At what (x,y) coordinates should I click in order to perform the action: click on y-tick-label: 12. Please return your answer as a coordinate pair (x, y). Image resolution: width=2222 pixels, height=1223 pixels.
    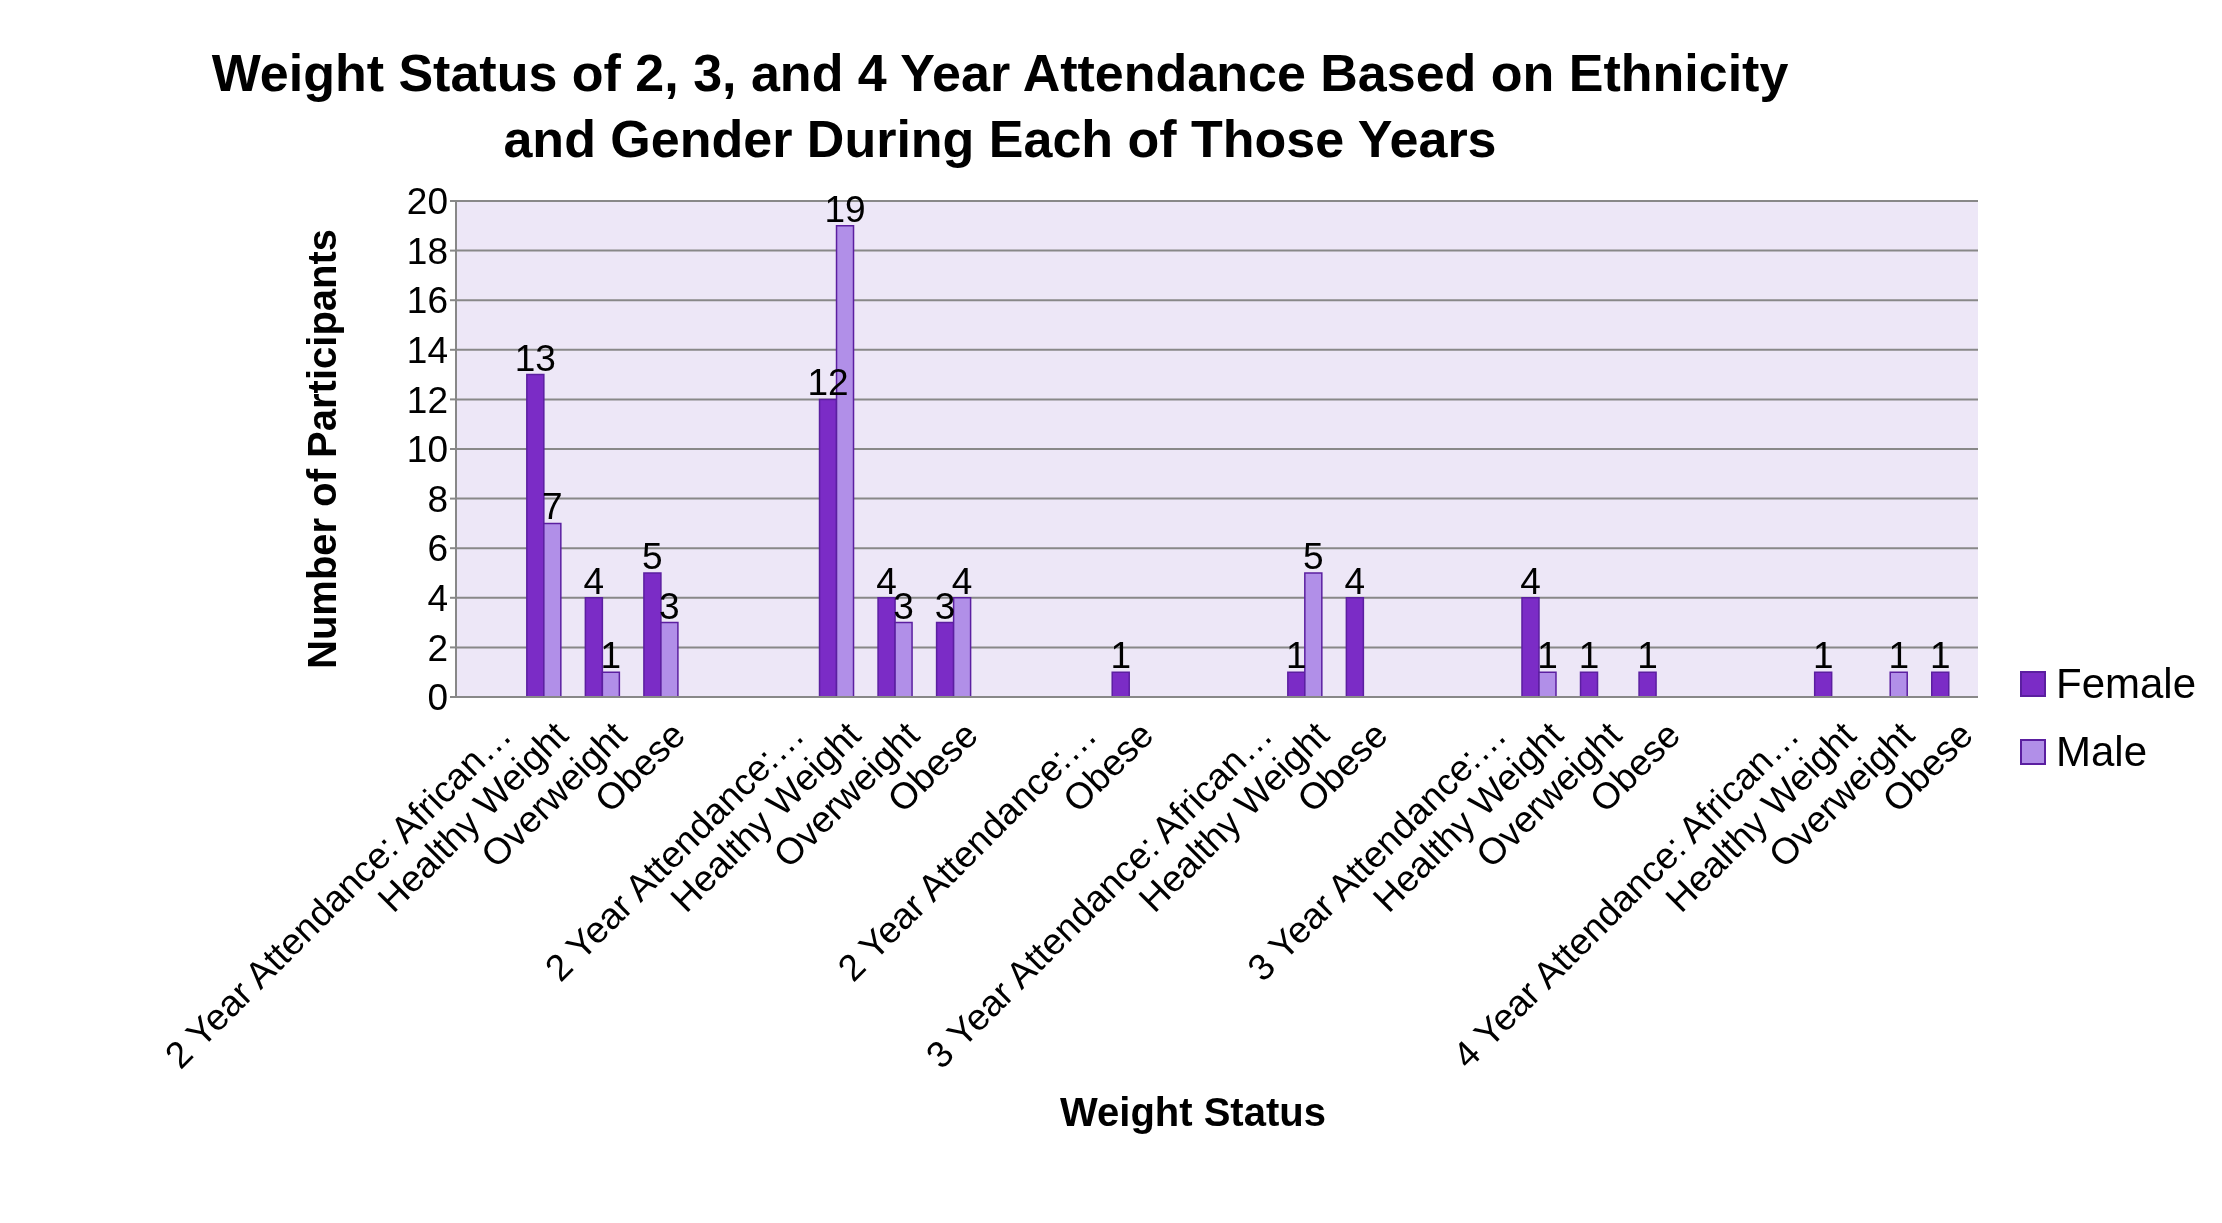
    Looking at the image, I should click on (427, 400).